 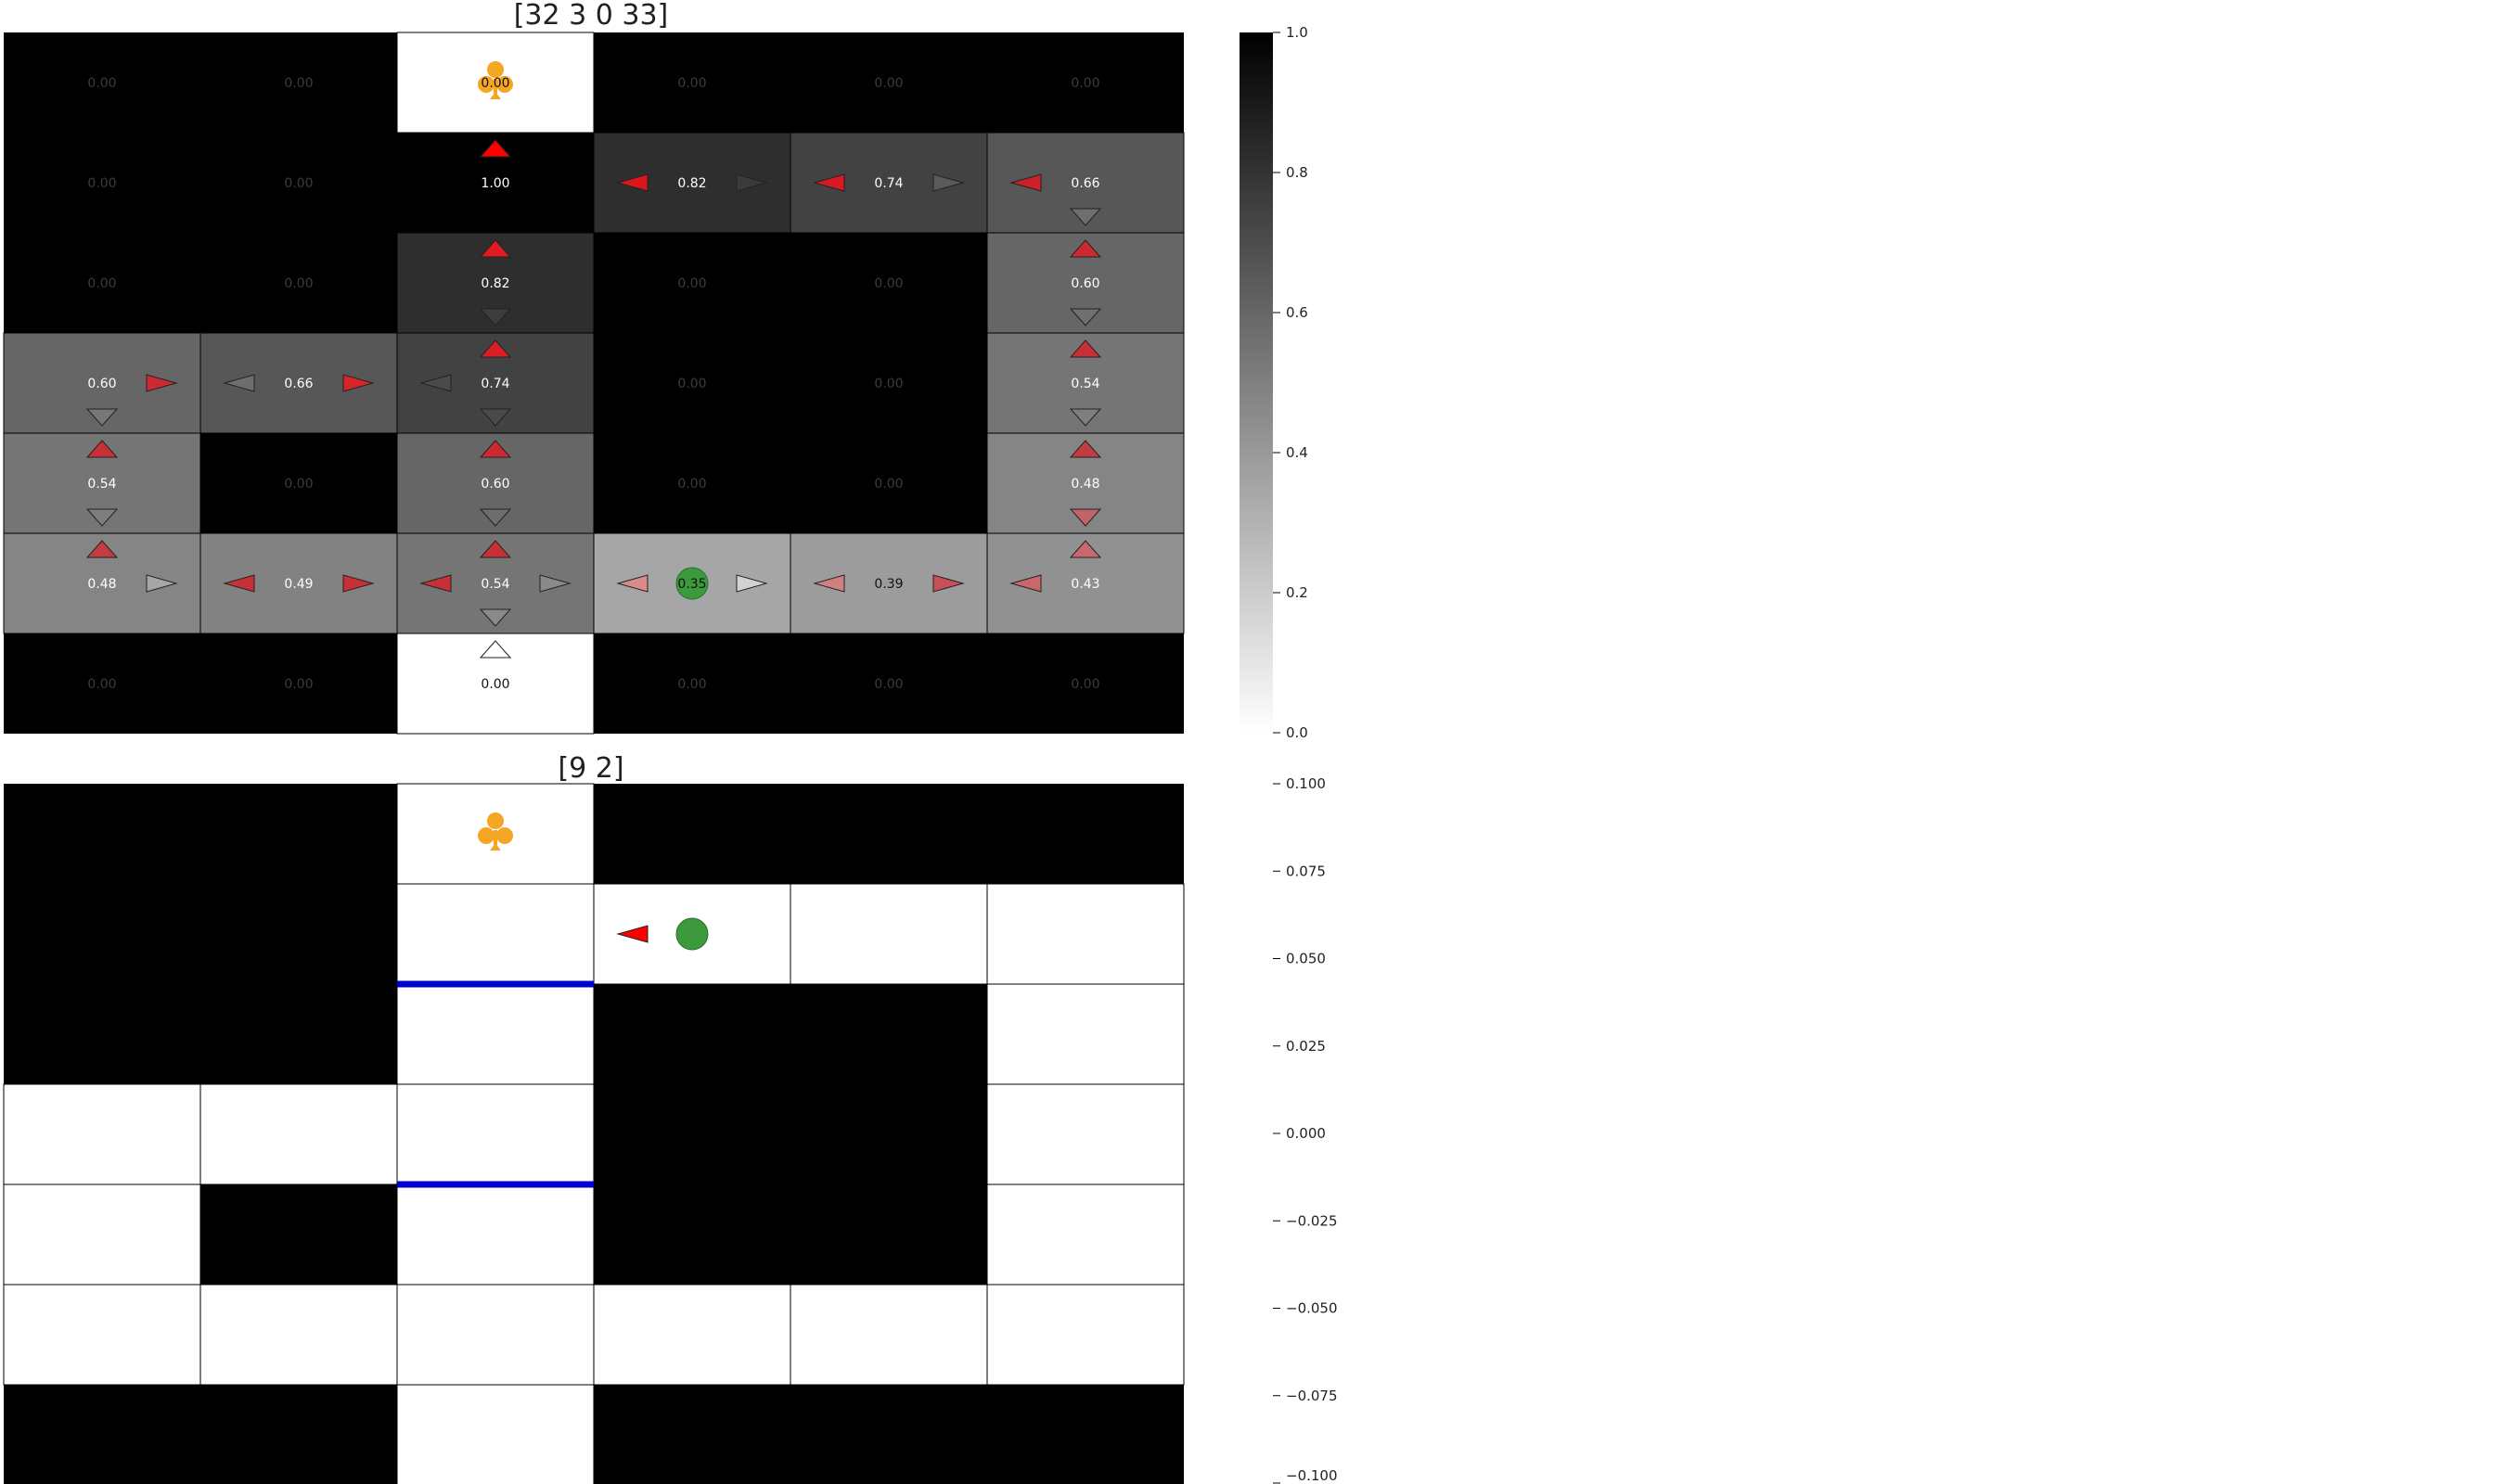 I want to click on value-colorbar: 0.0 0.2 0.4 0.6 0.8 1.0, so click(x=1274, y=382).